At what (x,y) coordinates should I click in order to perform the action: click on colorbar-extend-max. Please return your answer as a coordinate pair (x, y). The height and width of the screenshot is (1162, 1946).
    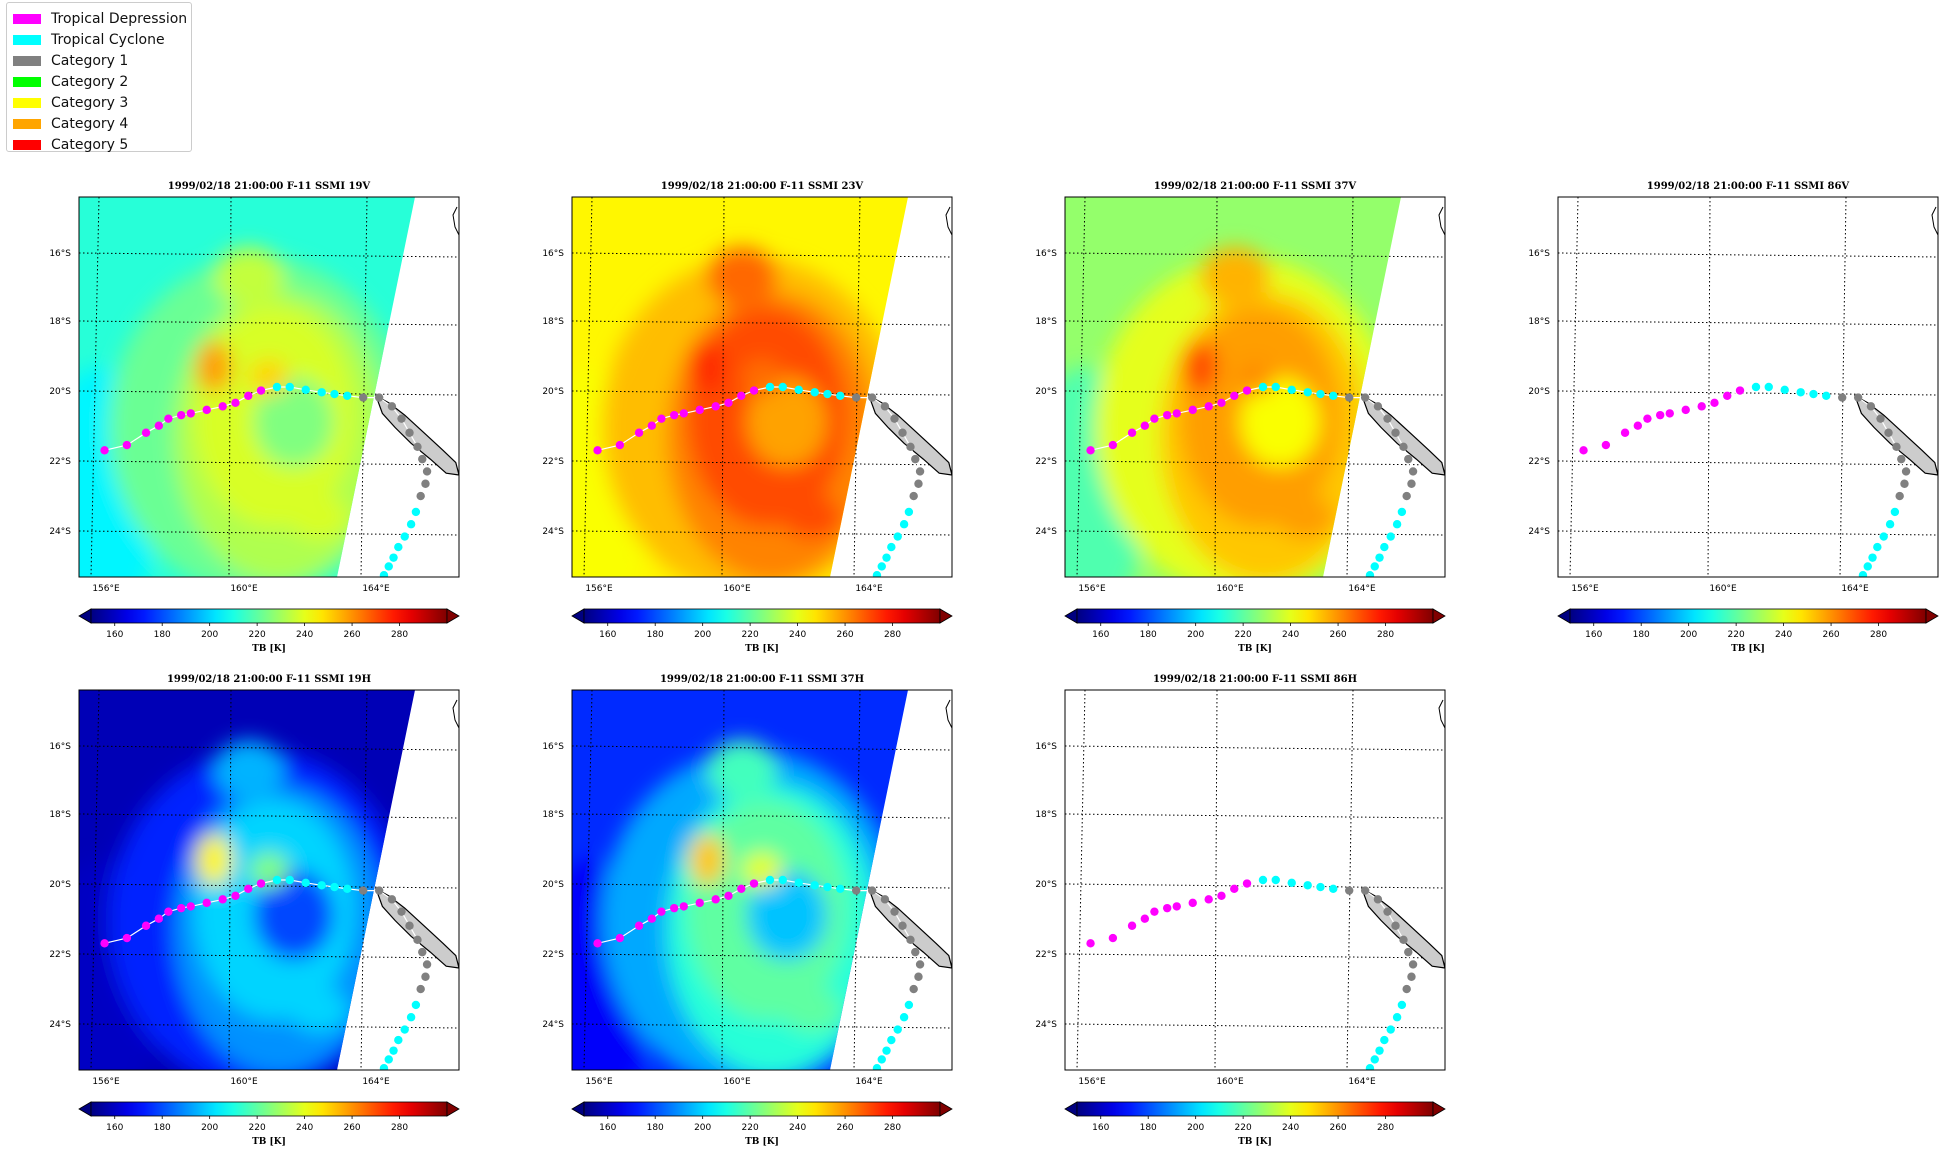
    Looking at the image, I should click on (453, 616).